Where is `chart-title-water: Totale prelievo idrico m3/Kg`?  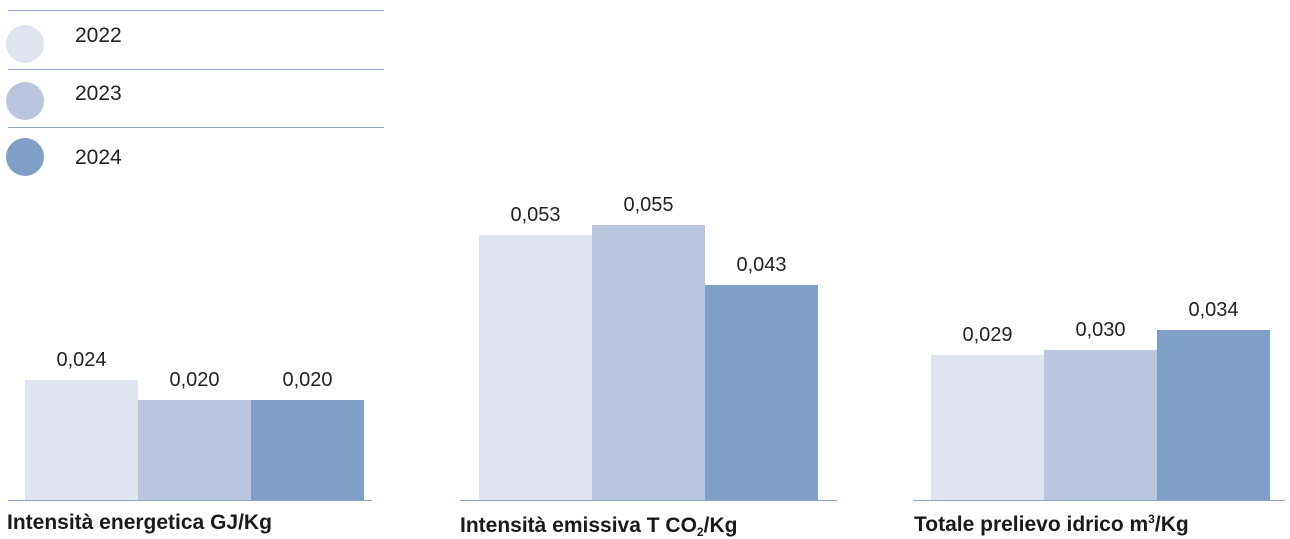 chart-title-water: Totale prelievo idrico m3/Kg is located at coordinates (1051, 525).